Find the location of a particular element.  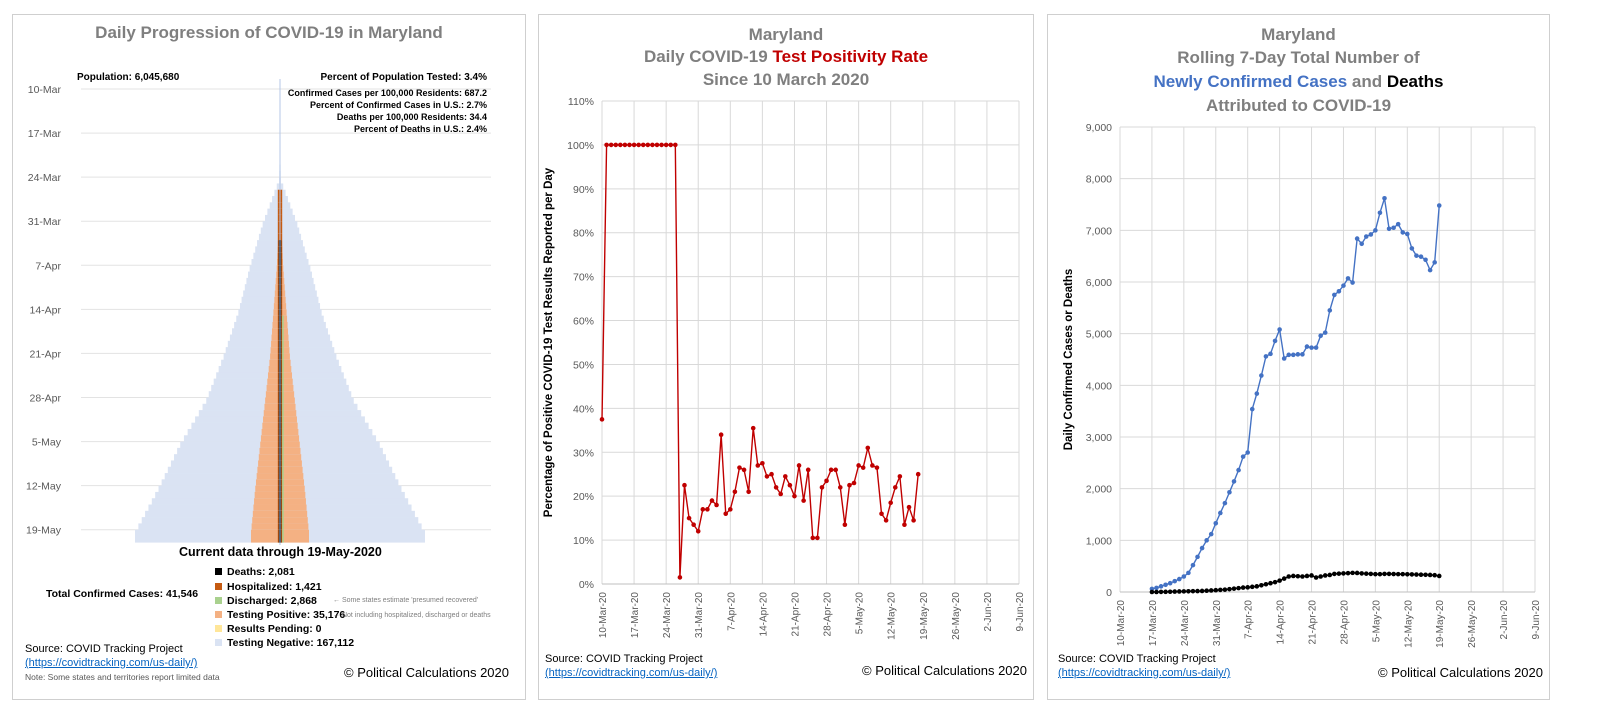

stat-percent-deaths-us: Percent of Deaths in U.S.: 2.4% is located at coordinates (420, 129).